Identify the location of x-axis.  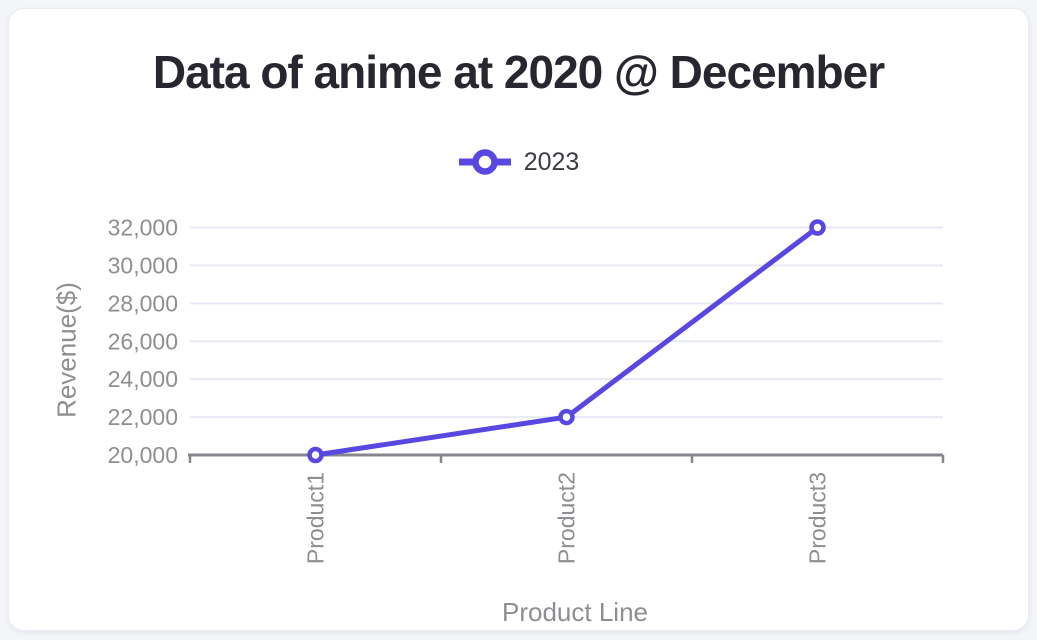
(566, 458).